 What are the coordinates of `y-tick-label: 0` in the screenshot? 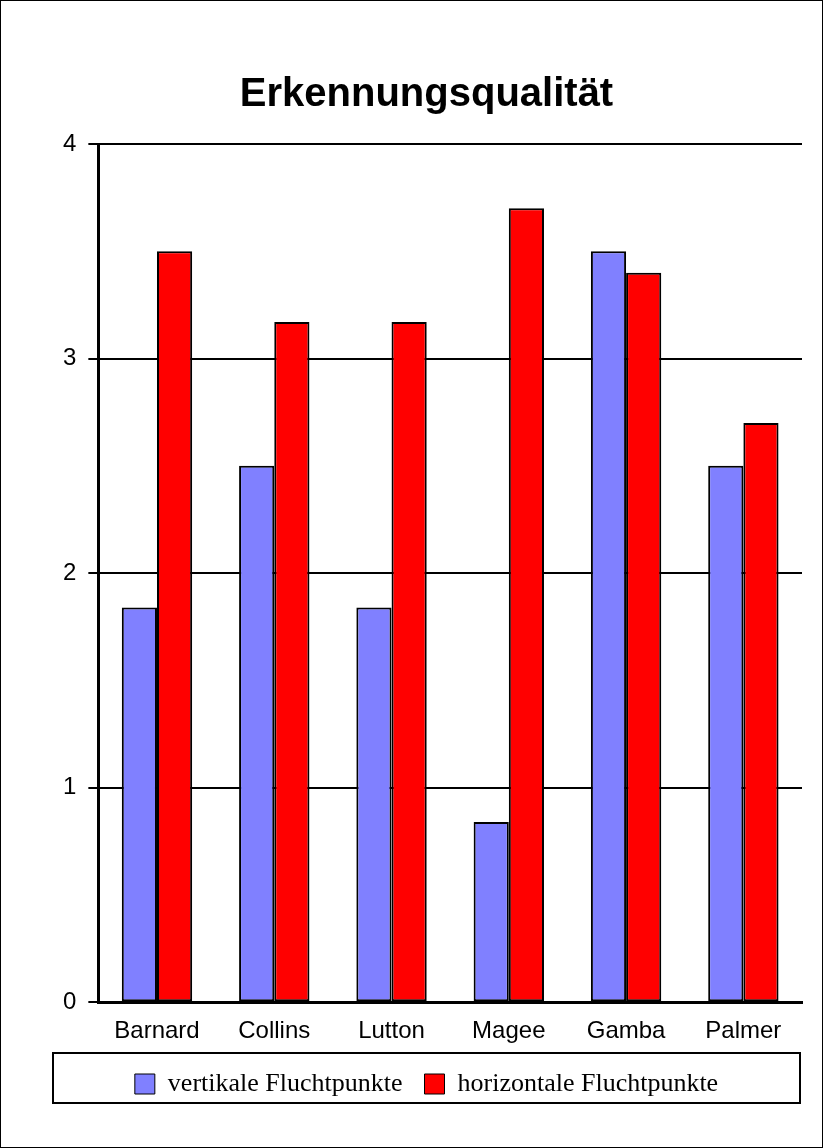 It's located at (69, 1000).